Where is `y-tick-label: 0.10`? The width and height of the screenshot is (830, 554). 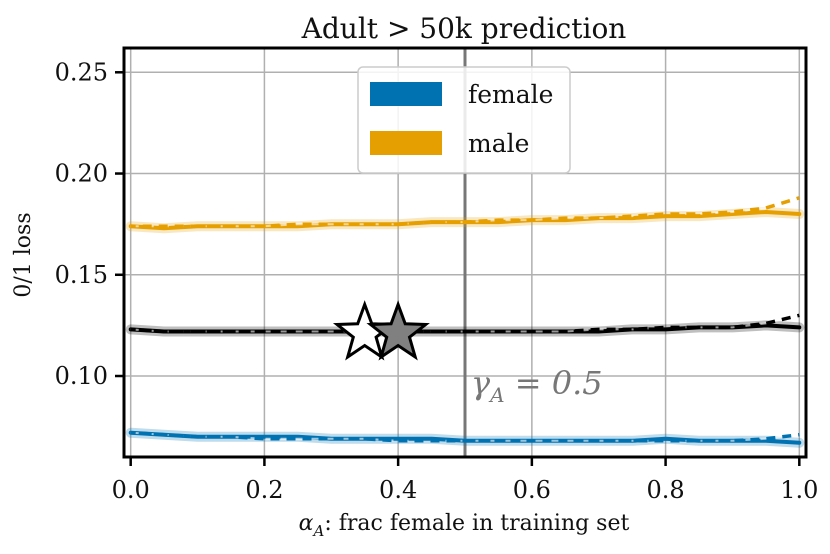
y-tick-label: 0.10 is located at coordinates (81, 376).